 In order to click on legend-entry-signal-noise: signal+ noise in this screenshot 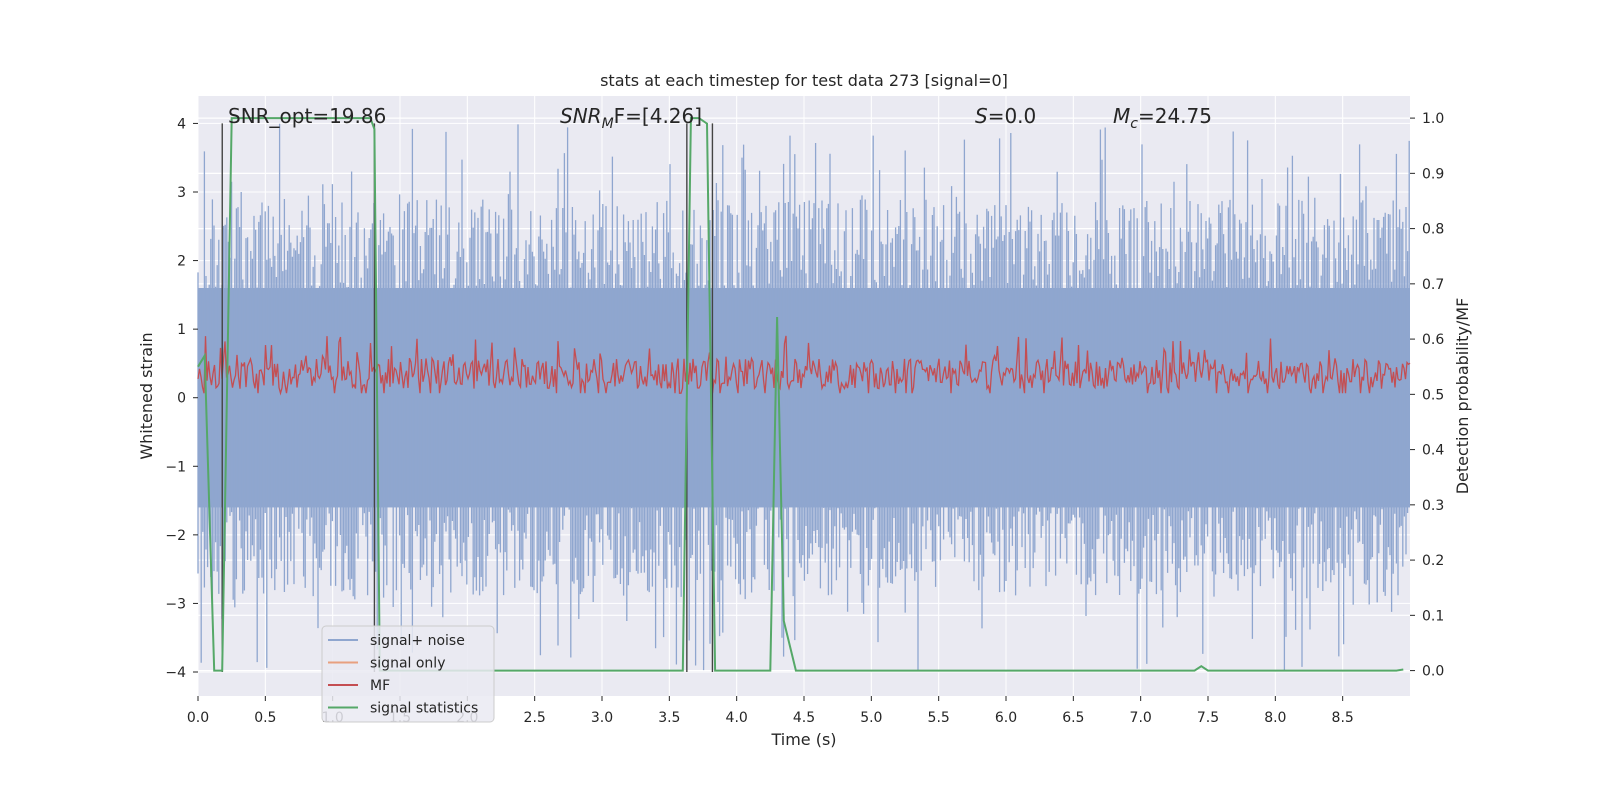, I will do `click(417, 641)`.